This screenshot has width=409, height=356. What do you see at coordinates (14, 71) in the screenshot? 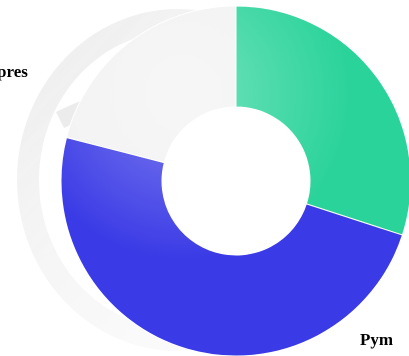
I see `slice-label-pres: pres` at bounding box center [14, 71].